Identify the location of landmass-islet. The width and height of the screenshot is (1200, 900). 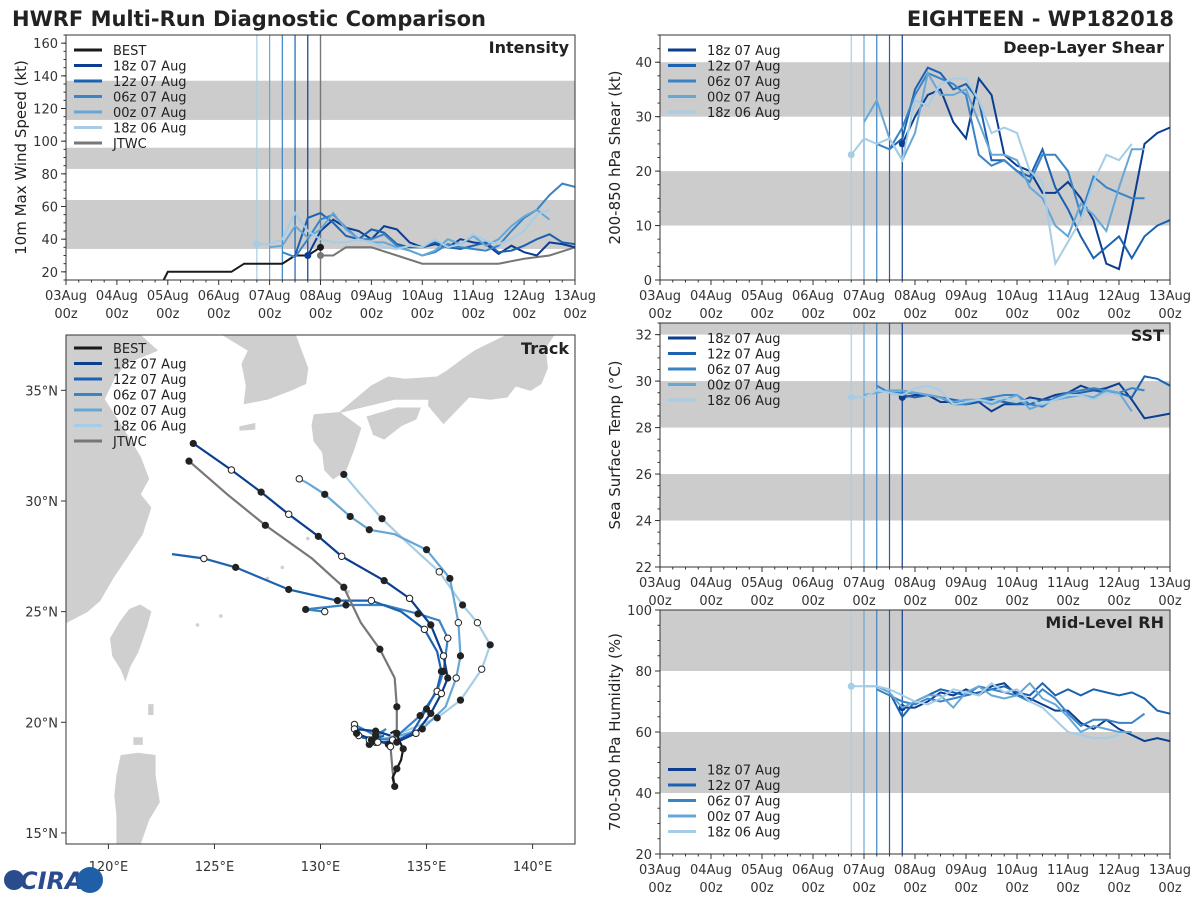
(221, 616).